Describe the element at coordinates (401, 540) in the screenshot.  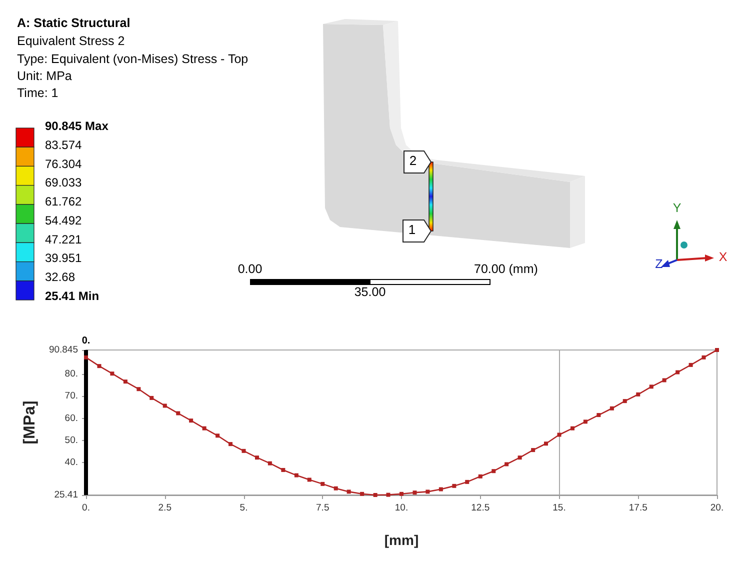
I see `x-axis-title: [mm]` at that location.